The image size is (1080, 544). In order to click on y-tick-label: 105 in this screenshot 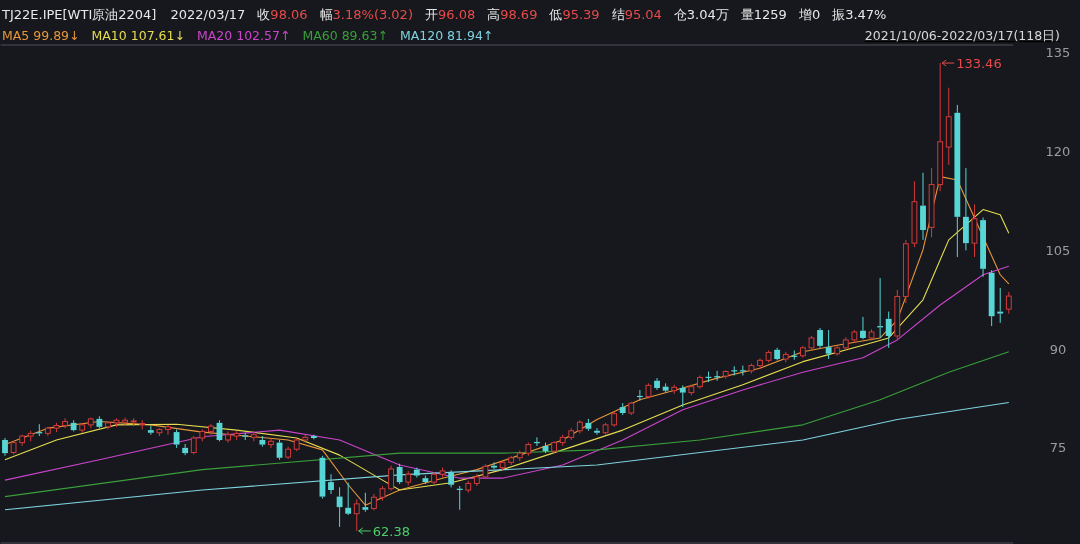, I will do `click(1058, 250)`.